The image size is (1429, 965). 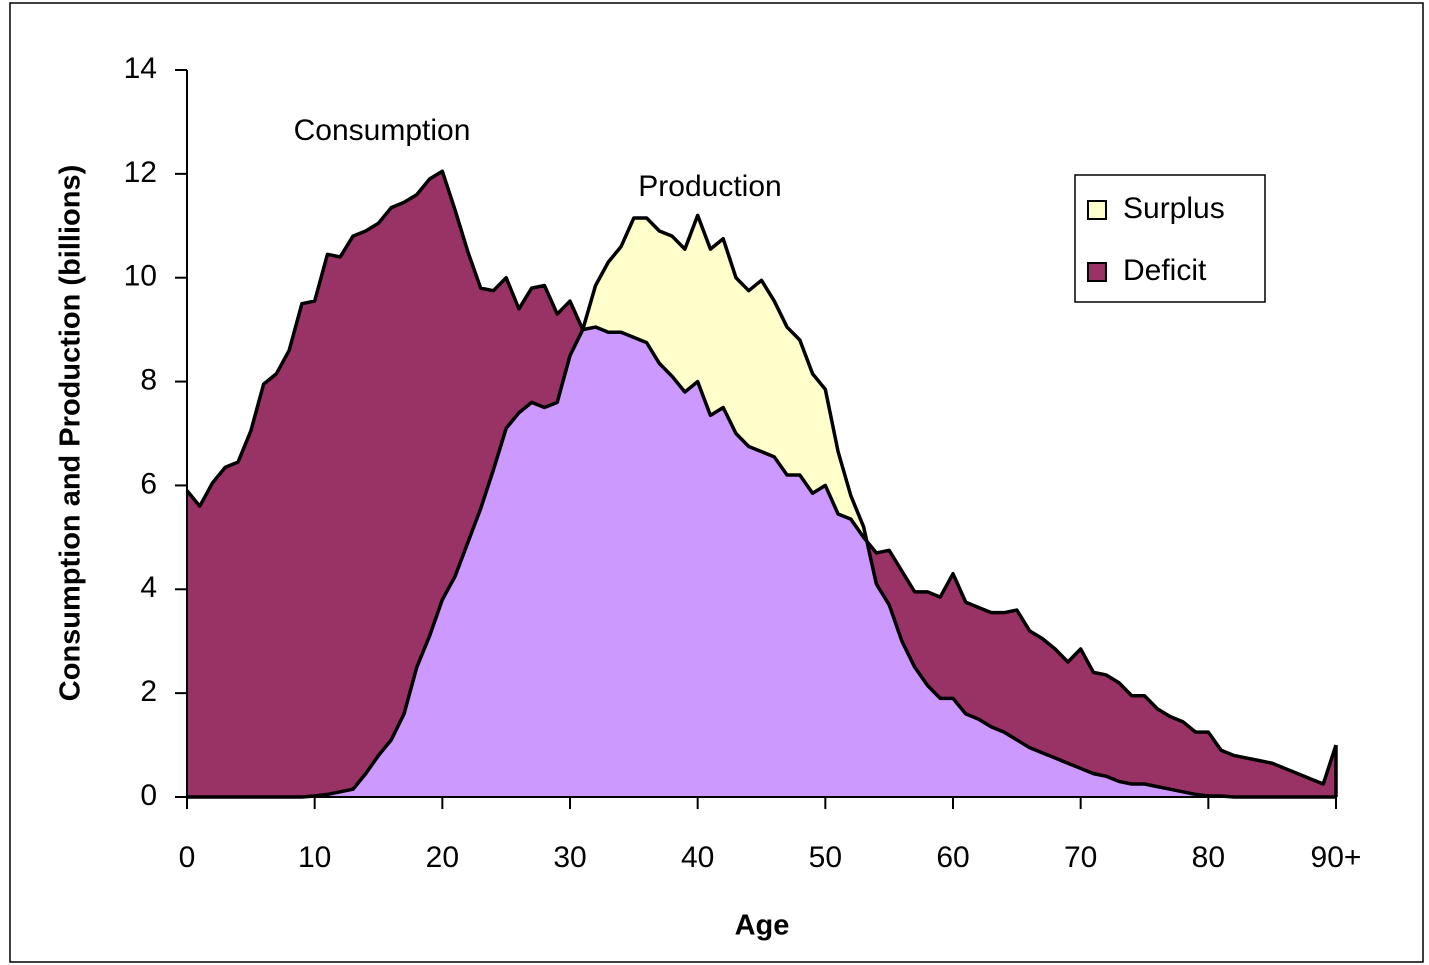 What do you see at coordinates (697, 857) in the screenshot?
I see `x-tick-label: 40` at bounding box center [697, 857].